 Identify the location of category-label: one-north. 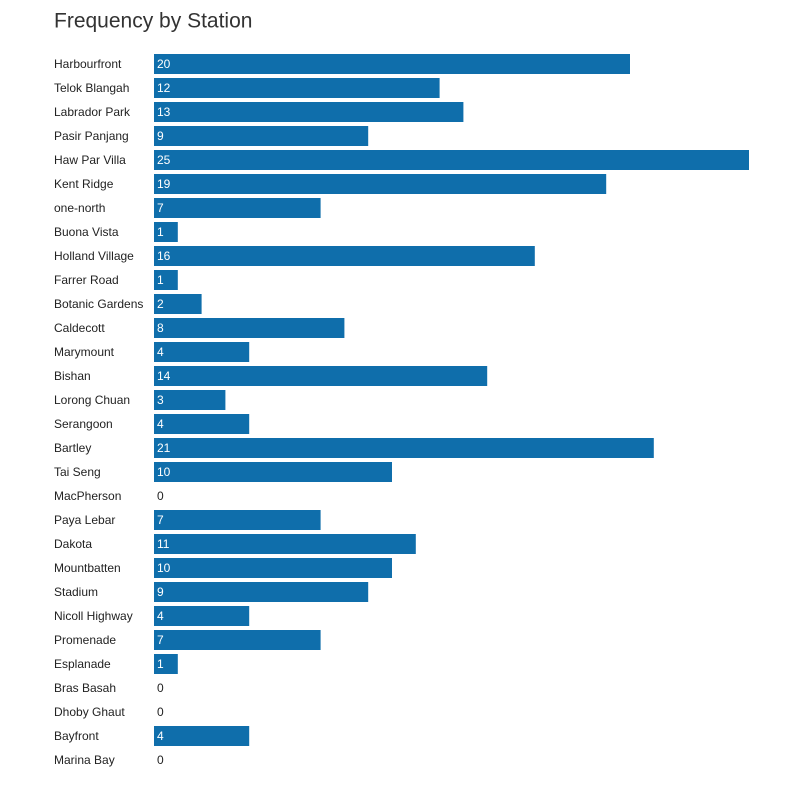
(79, 208).